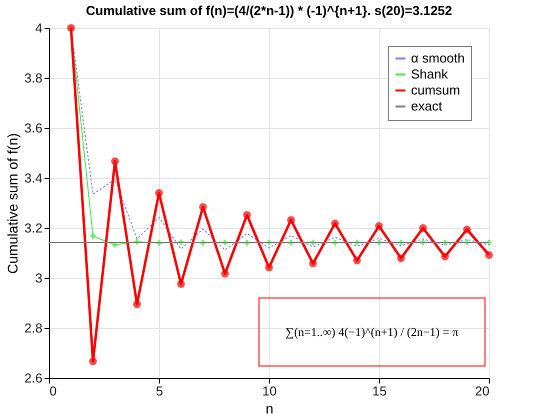 The width and height of the screenshot is (544, 418). I want to click on y-tick-label: 3, so click(38, 278).